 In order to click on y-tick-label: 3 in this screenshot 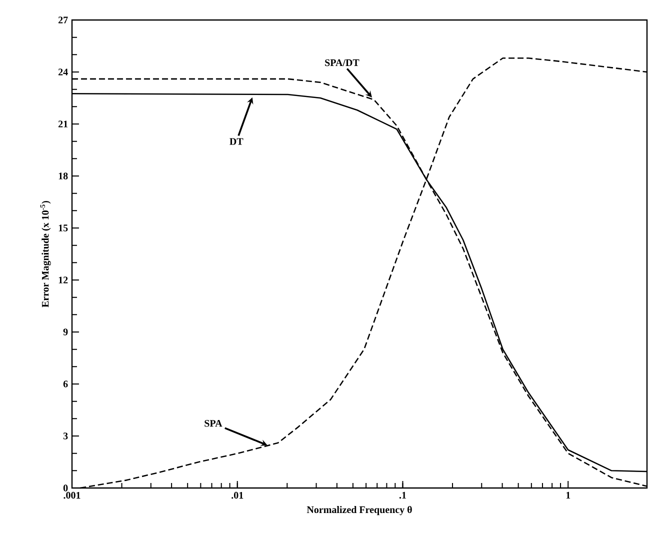, I will do `click(65, 436)`.